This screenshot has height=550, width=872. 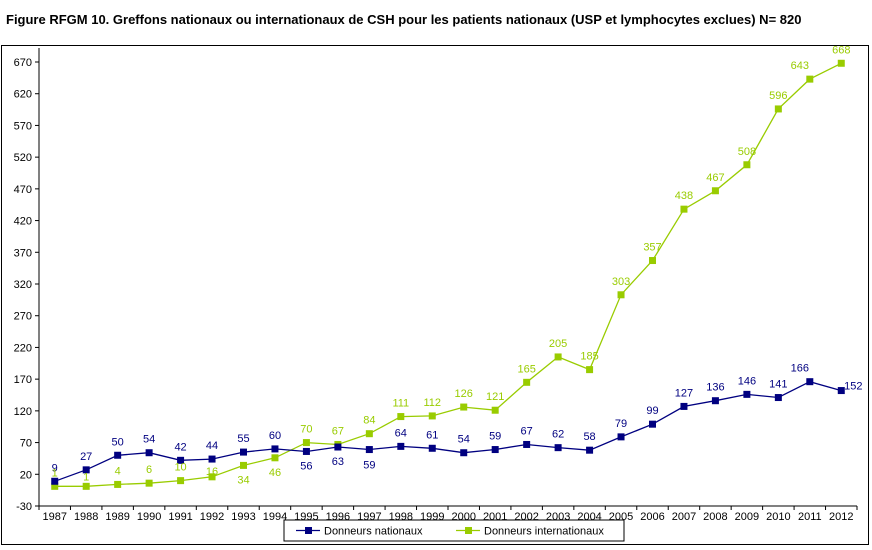 I want to click on data-label: 205, so click(x=558, y=344).